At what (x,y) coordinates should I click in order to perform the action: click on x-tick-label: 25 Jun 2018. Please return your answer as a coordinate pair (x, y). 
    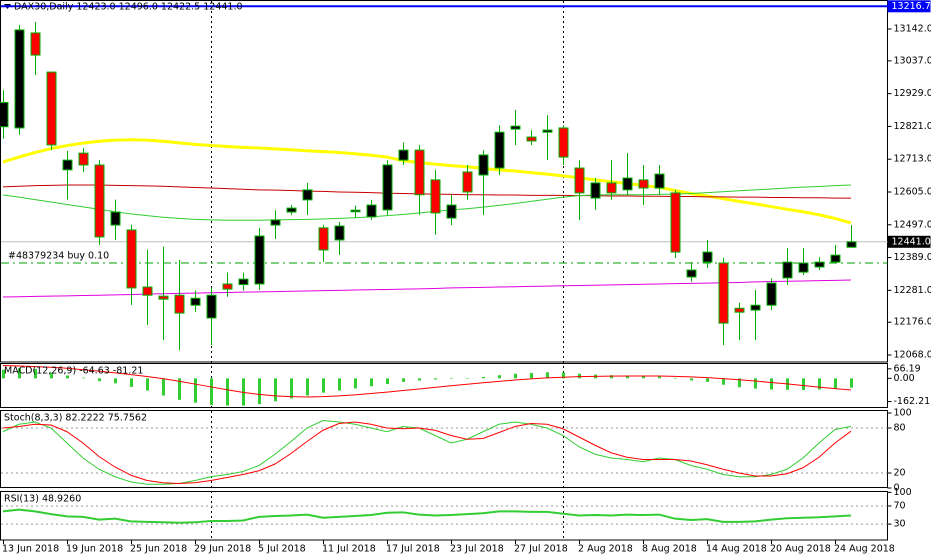
    Looking at the image, I should click on (158, 549).